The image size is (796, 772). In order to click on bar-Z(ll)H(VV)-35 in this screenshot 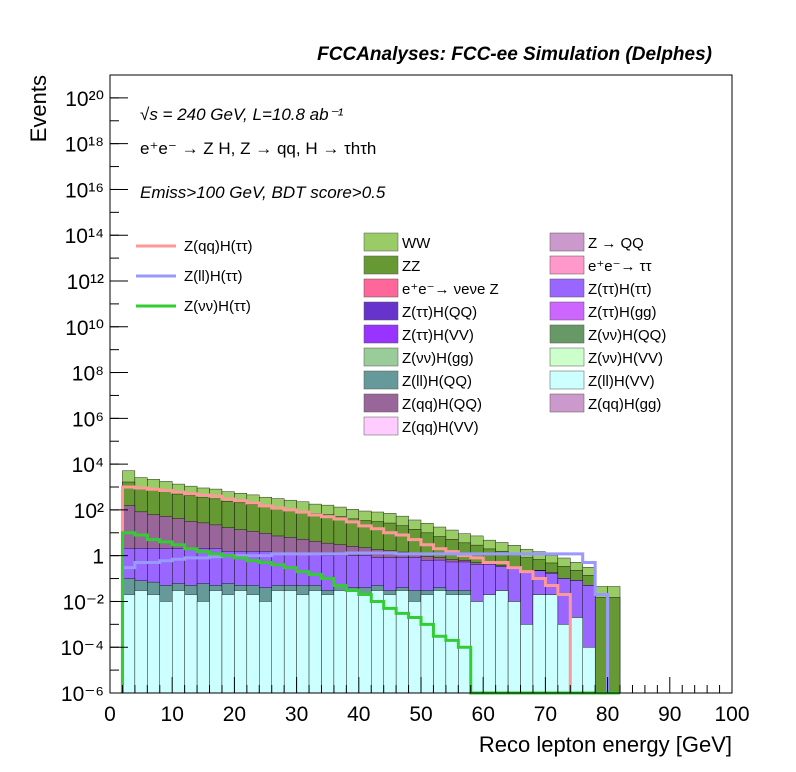, I will do `click(564, 659)`.